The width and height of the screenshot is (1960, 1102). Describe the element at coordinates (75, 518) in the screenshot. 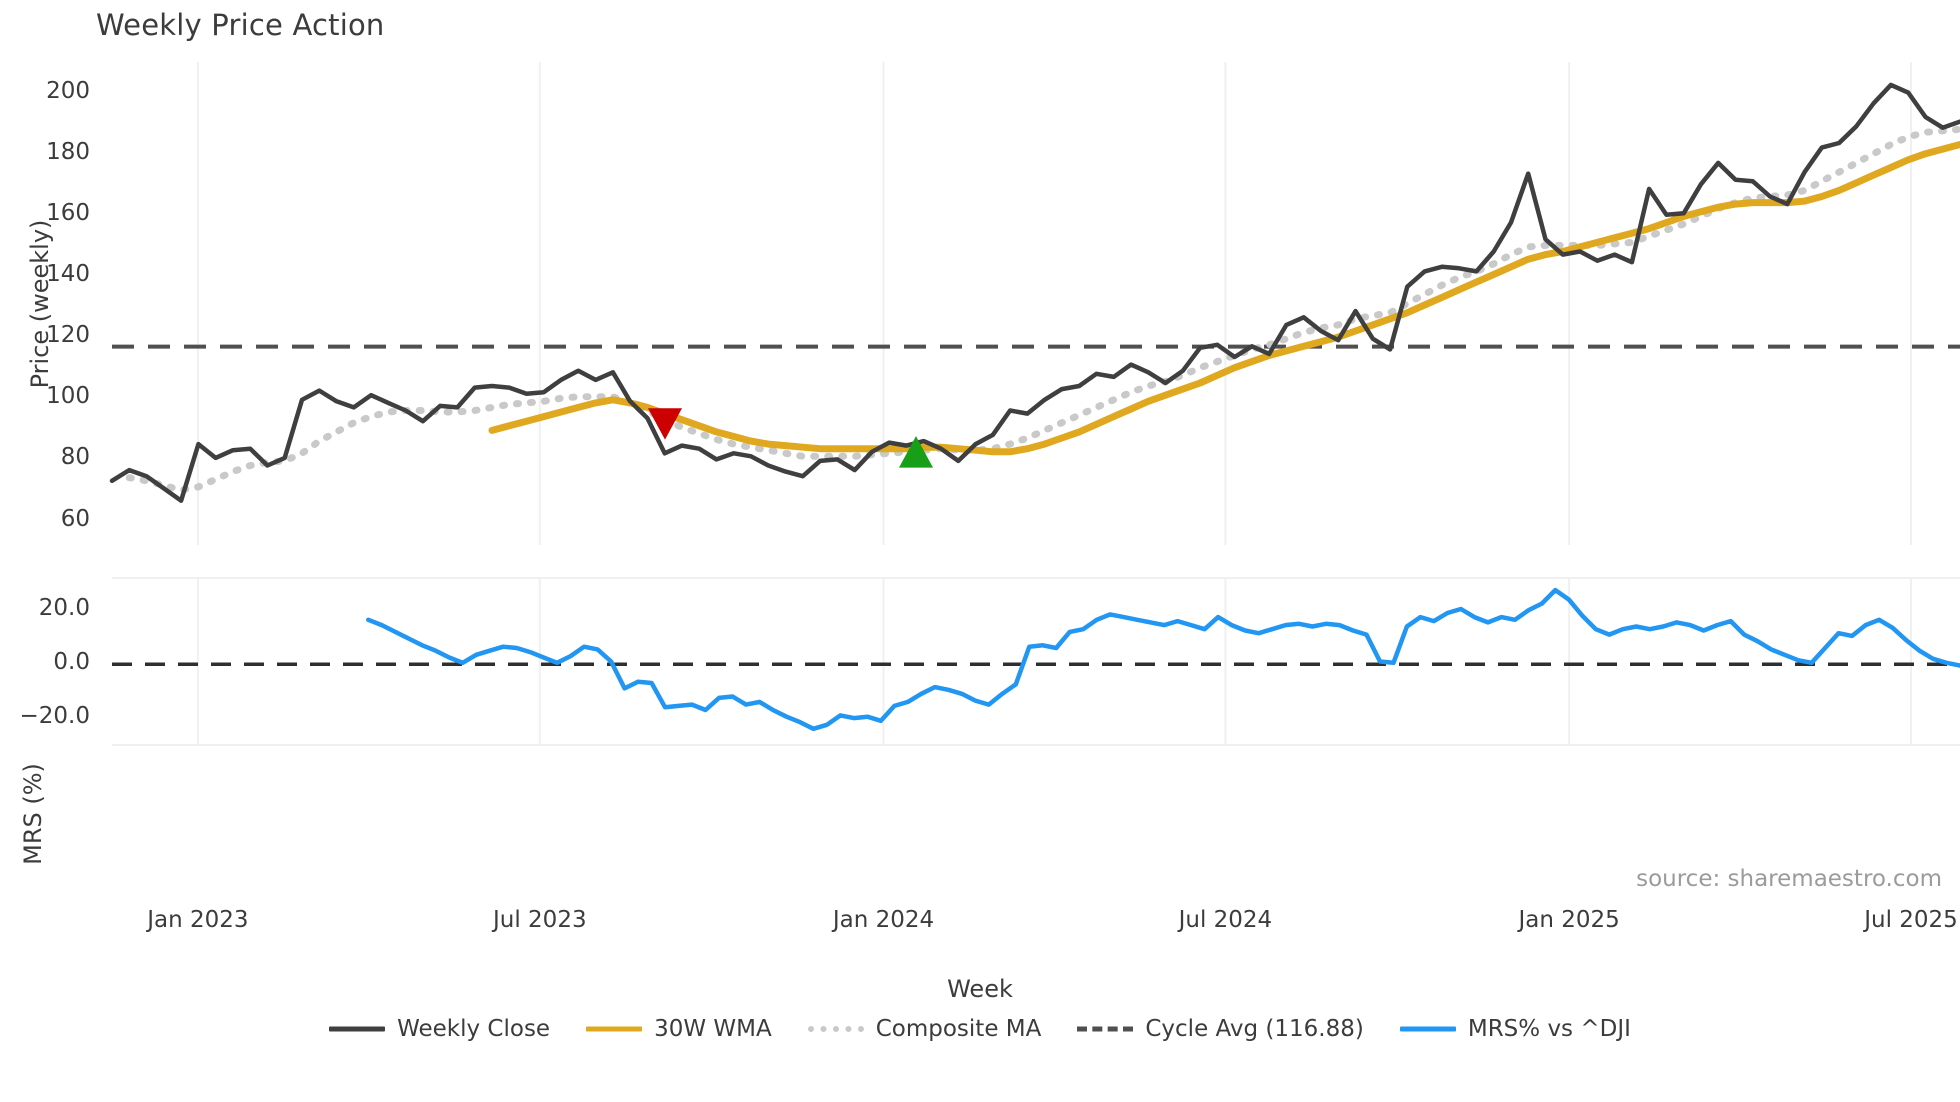

I see `price-y-tick: 60` at that location.